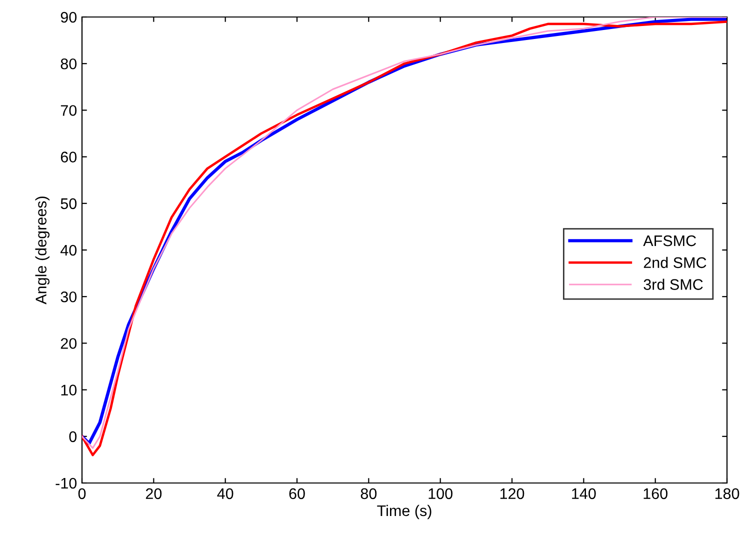  I want to click on x-axis-title: Time (s), so click(404, 512).